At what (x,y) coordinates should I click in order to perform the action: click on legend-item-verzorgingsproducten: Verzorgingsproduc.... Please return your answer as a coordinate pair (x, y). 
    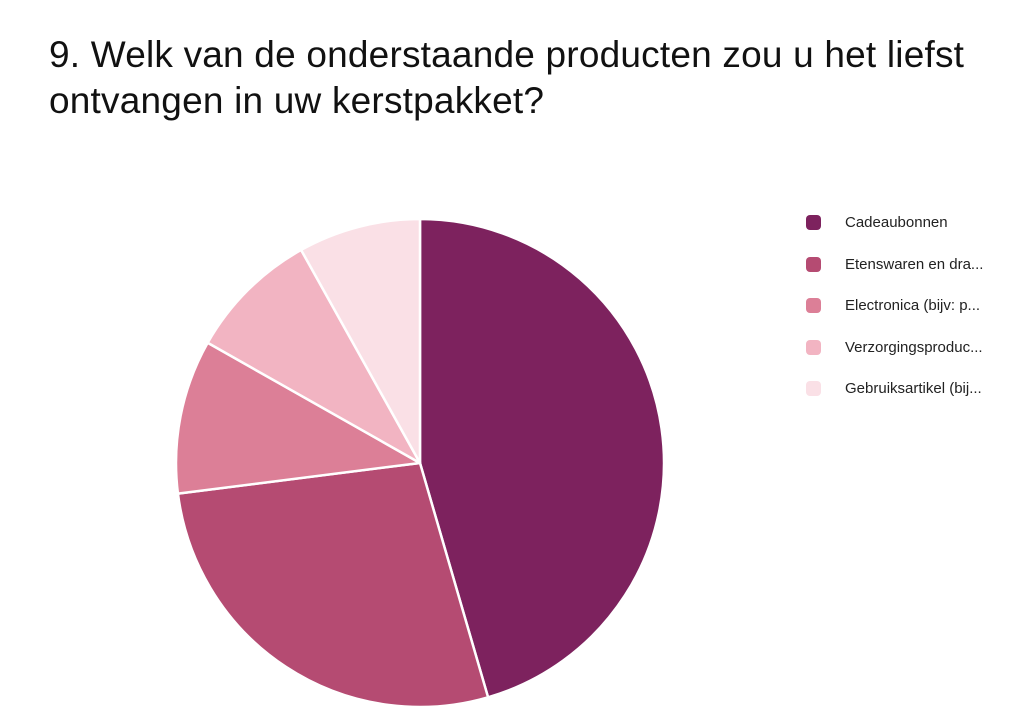
    Looking at the image, I should click on (894, 347).